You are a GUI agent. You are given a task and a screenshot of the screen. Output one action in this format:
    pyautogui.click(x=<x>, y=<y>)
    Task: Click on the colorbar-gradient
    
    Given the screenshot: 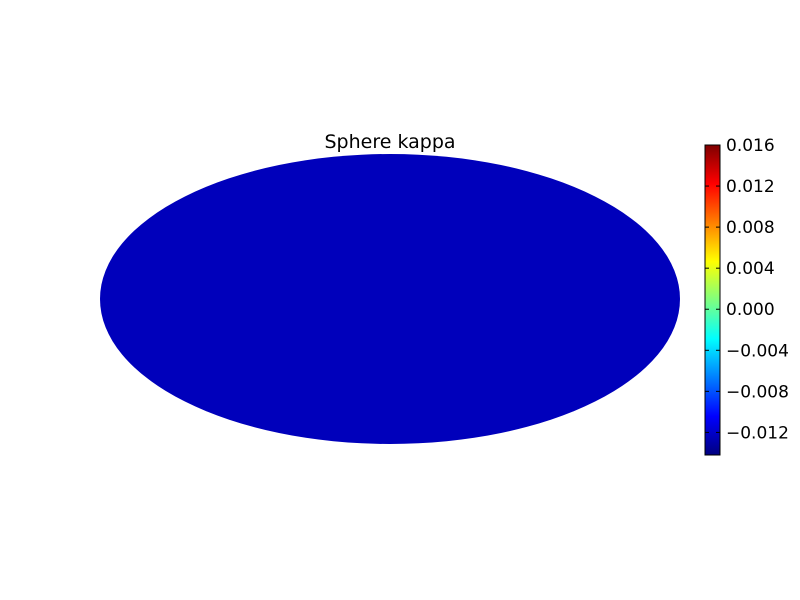 What is the action you would take?
    pyautogui.click(x=712, y=300)
    